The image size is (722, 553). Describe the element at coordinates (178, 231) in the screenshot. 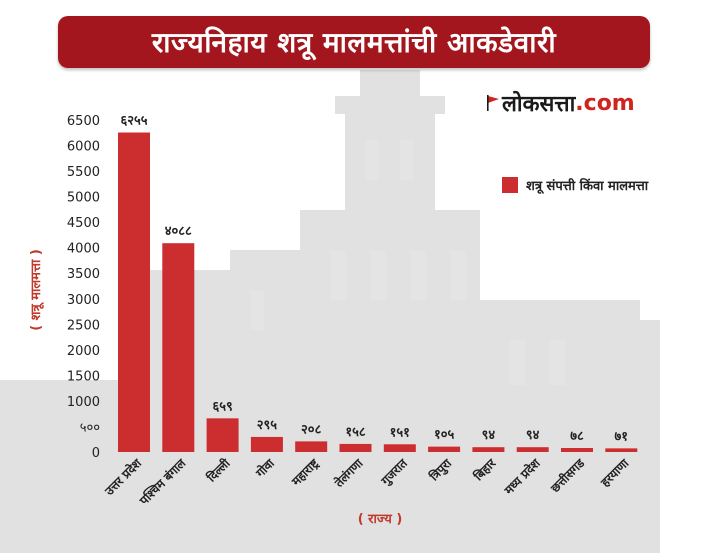

I see `bar-value-label: ४०८८` at that location.